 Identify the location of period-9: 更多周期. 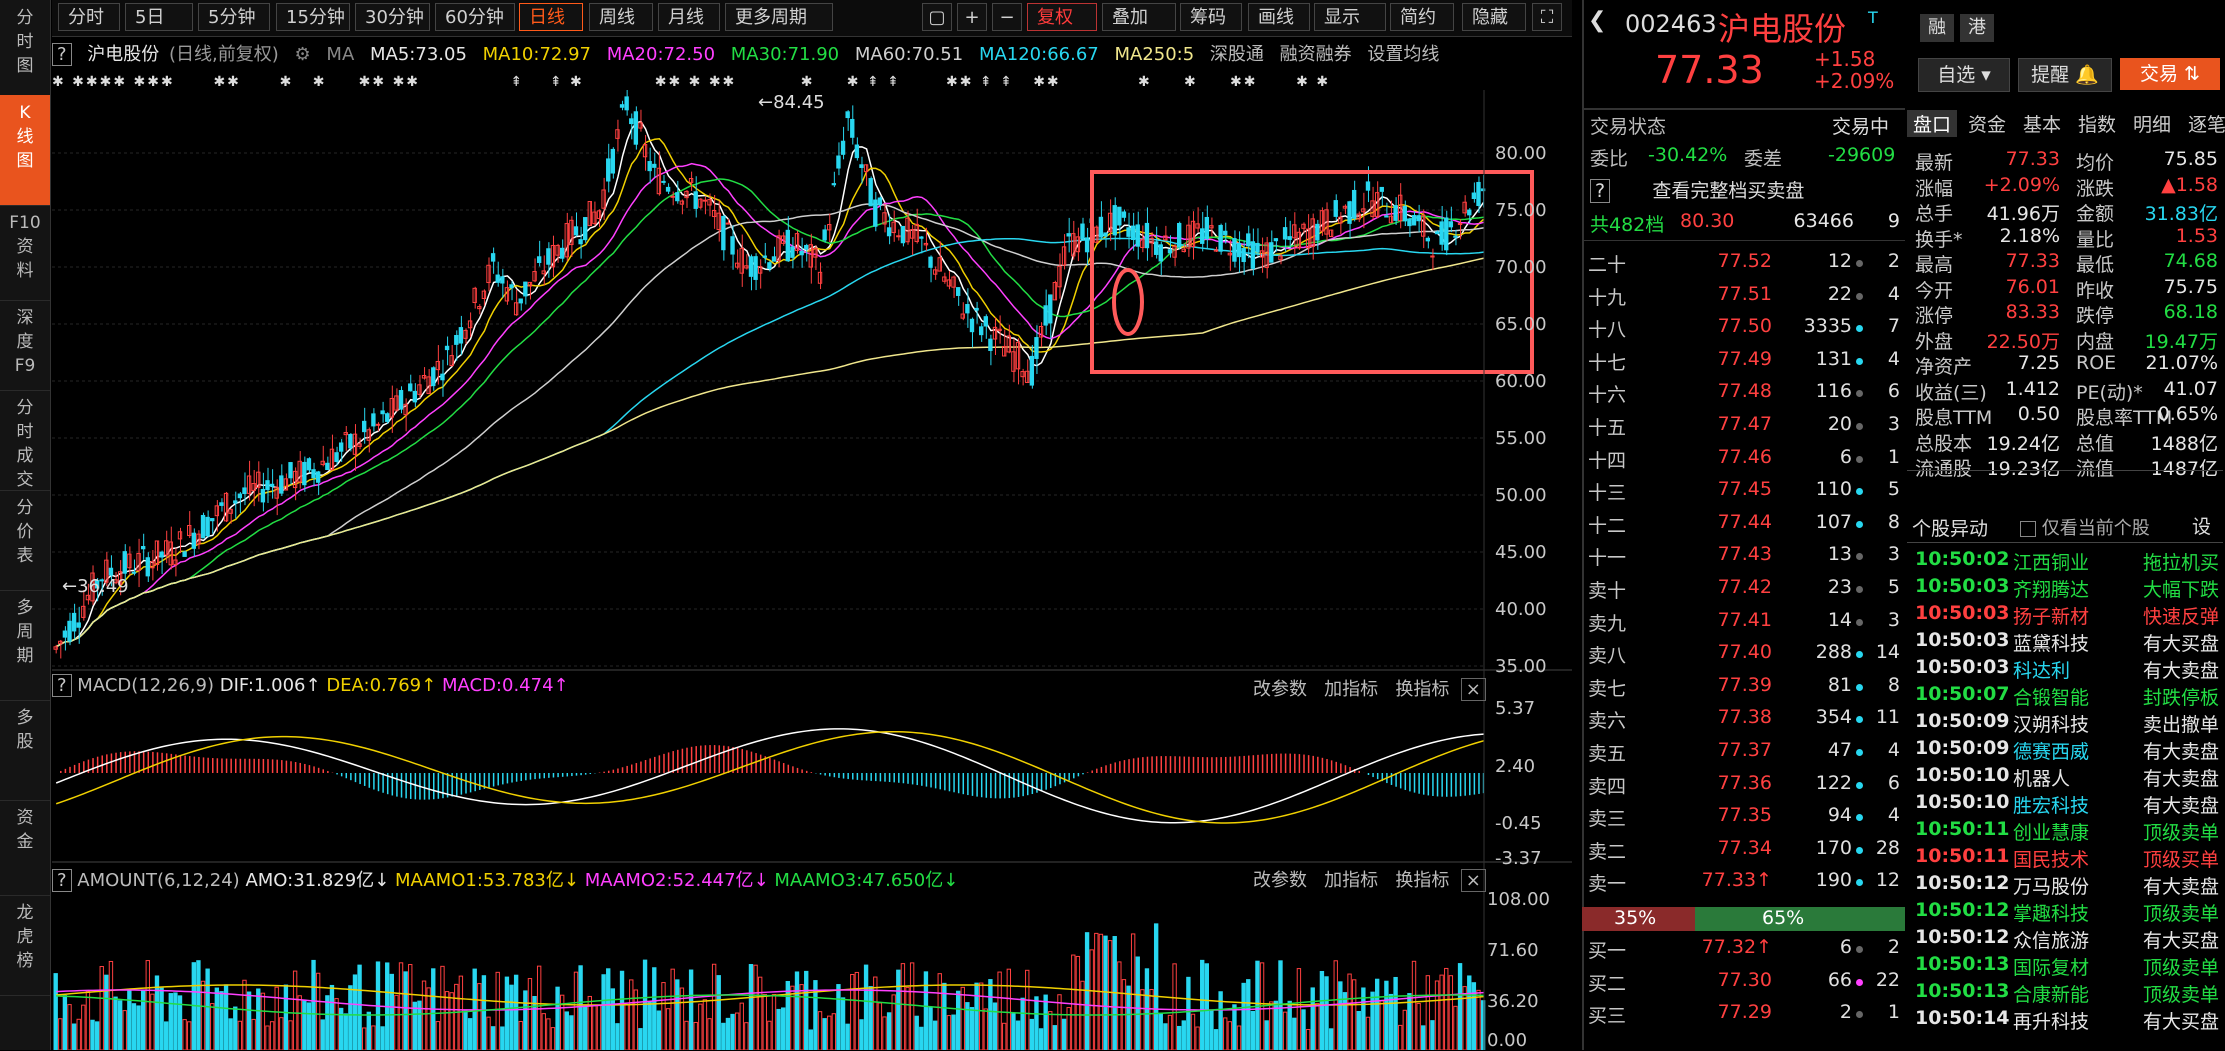
(779, 17).